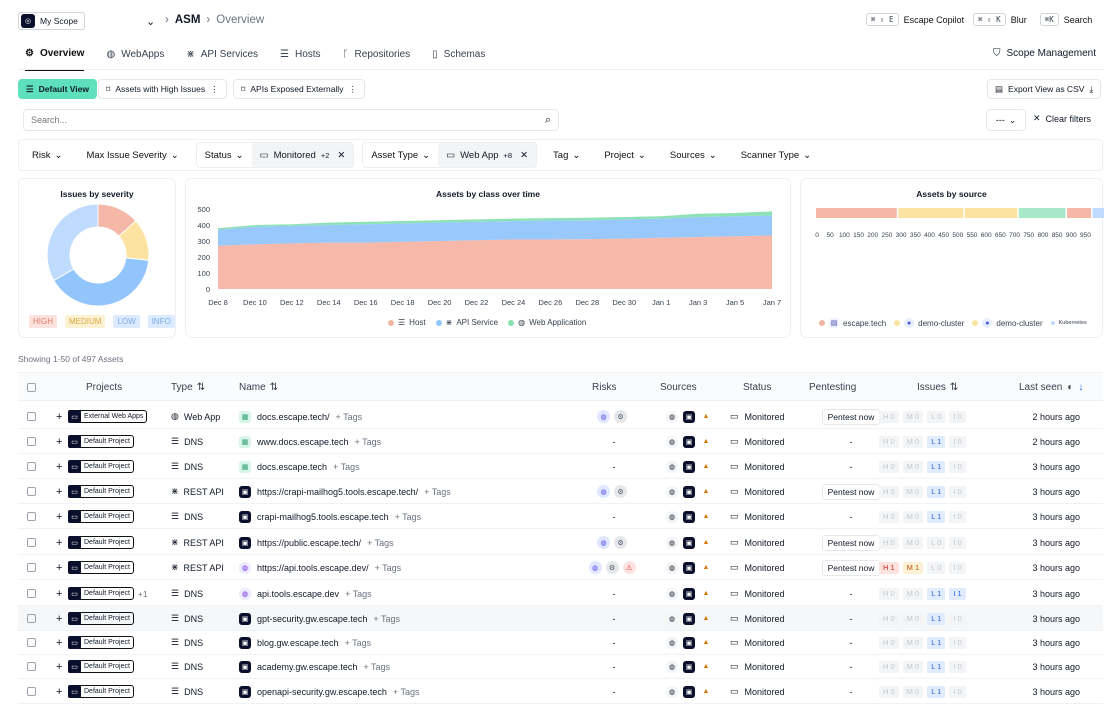  What do you see at coordinates (1044, 89) in the screenshot?
I see `export-csv-button: ▤ Export View as CSV ⤓` at bounding box center [1044, 89].